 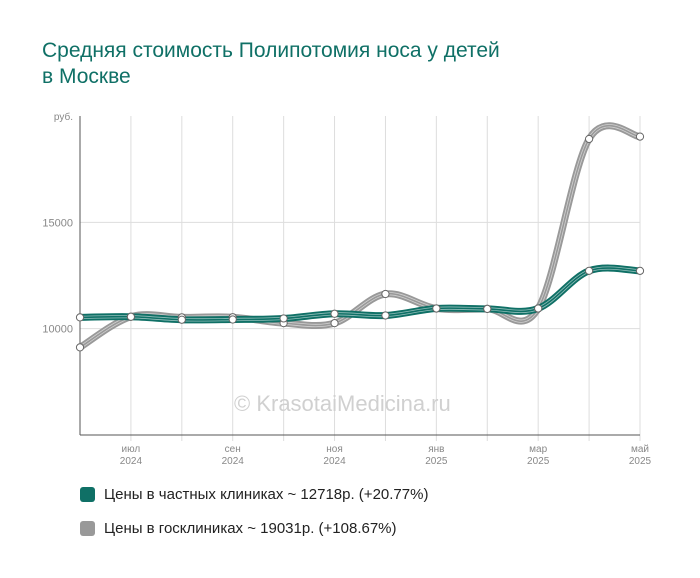 I want to click on legend-item-public: Цены в госклиниках ~ 19031р. (+108.67%), so click(x=360, y=528).